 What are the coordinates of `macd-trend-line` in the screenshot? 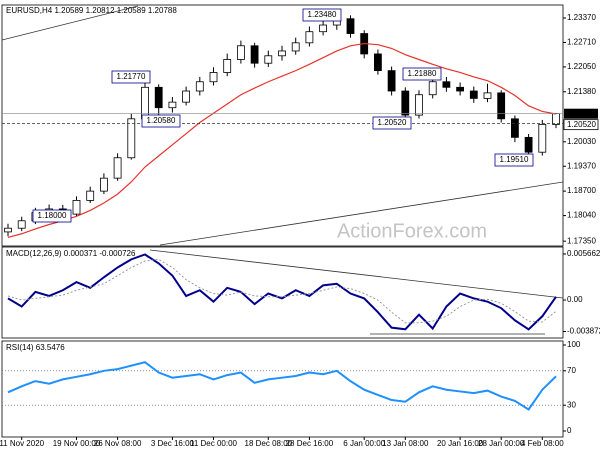 It's located at (356, 274).